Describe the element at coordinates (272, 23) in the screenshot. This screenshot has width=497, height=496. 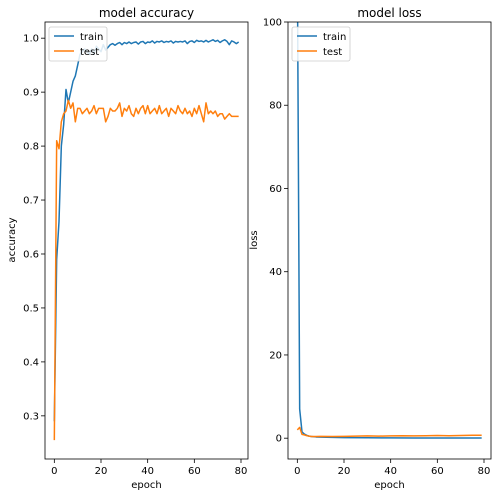
I see `loss-y-tick-label: 100` at that location.